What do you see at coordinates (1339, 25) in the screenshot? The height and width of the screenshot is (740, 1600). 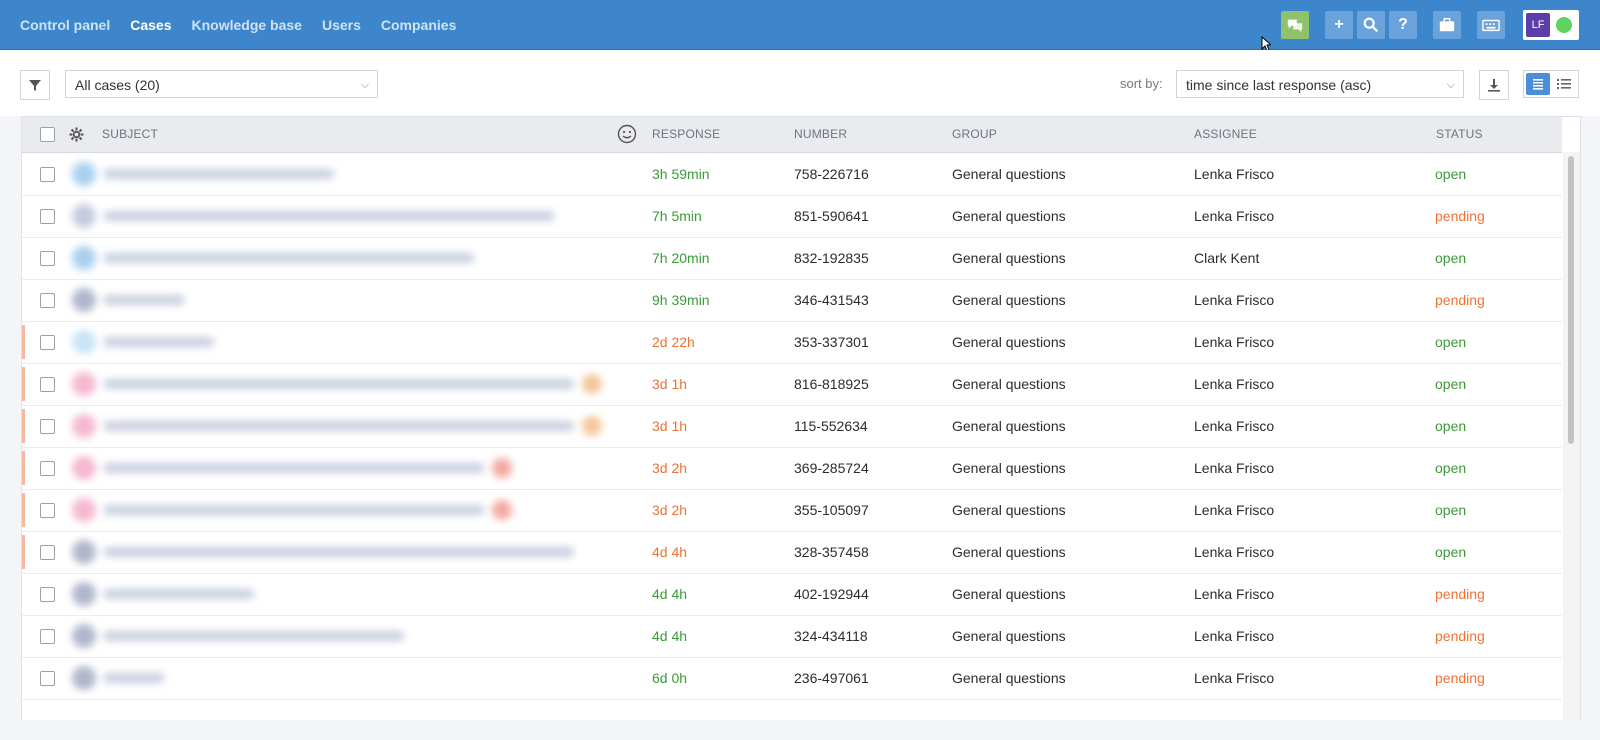 I see `new-case-button: +` at bounding box center [1339, 25].